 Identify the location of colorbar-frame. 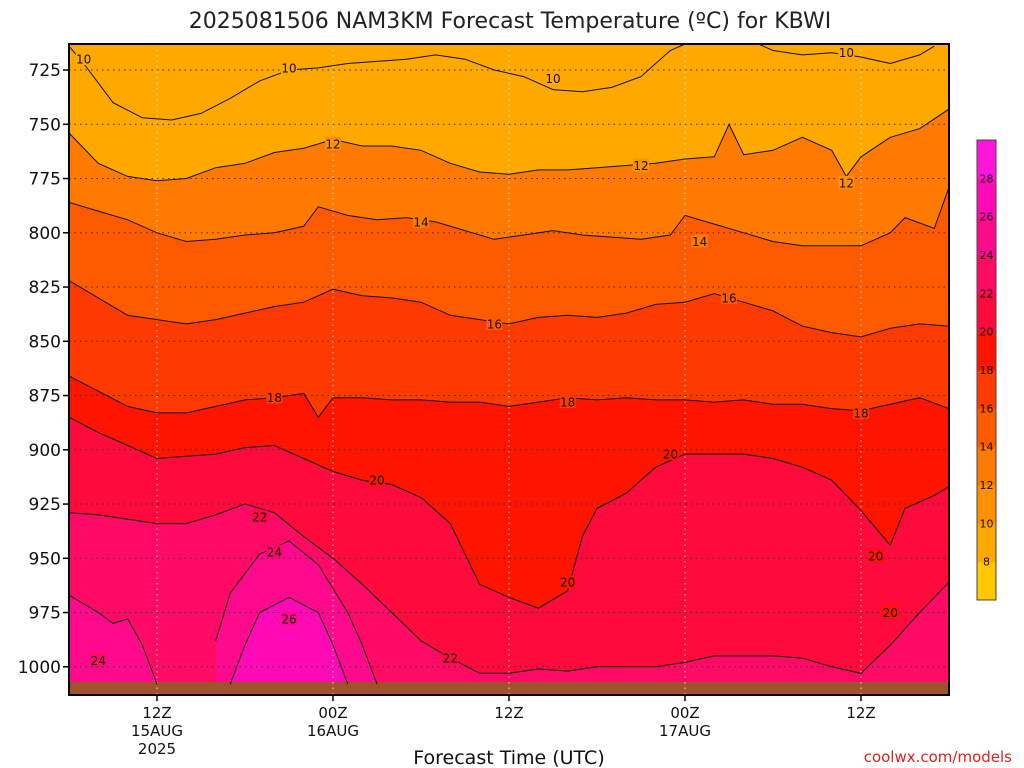
(986, 370).